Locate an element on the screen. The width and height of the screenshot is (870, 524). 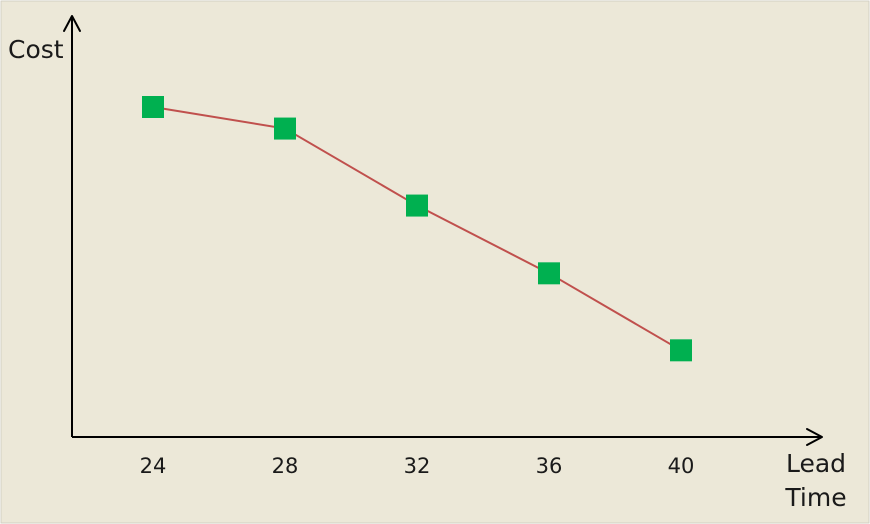
x-tick-label: 32 is located at coordinates (417, 466).